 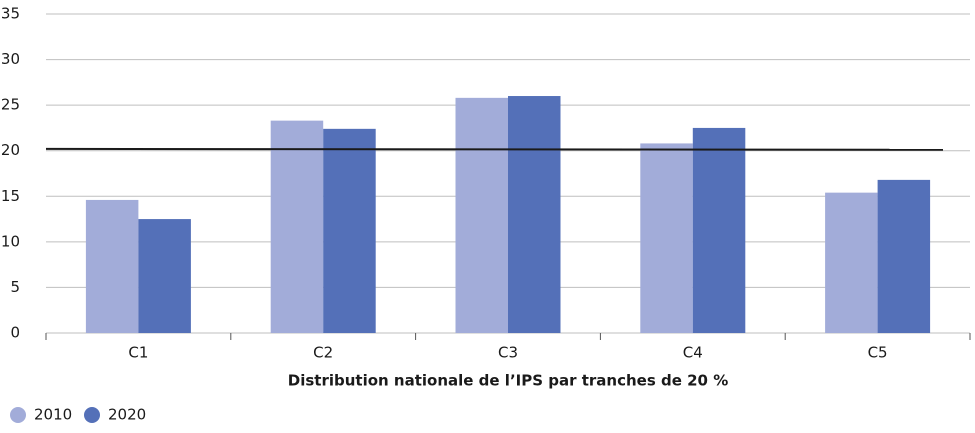 I want to click on y-tick-label: 25, so click(x=10, y=105).